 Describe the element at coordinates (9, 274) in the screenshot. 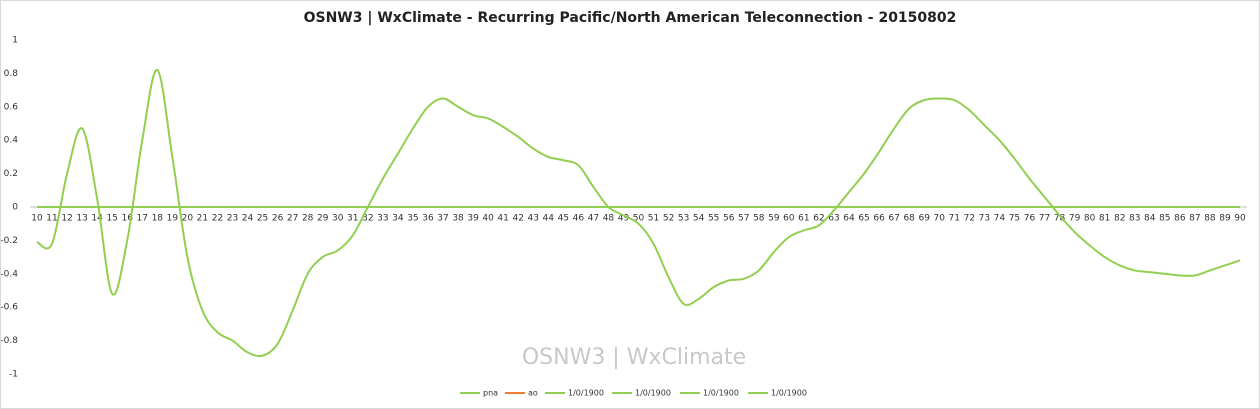

I see `y-tick-label: -0.4` at that location.